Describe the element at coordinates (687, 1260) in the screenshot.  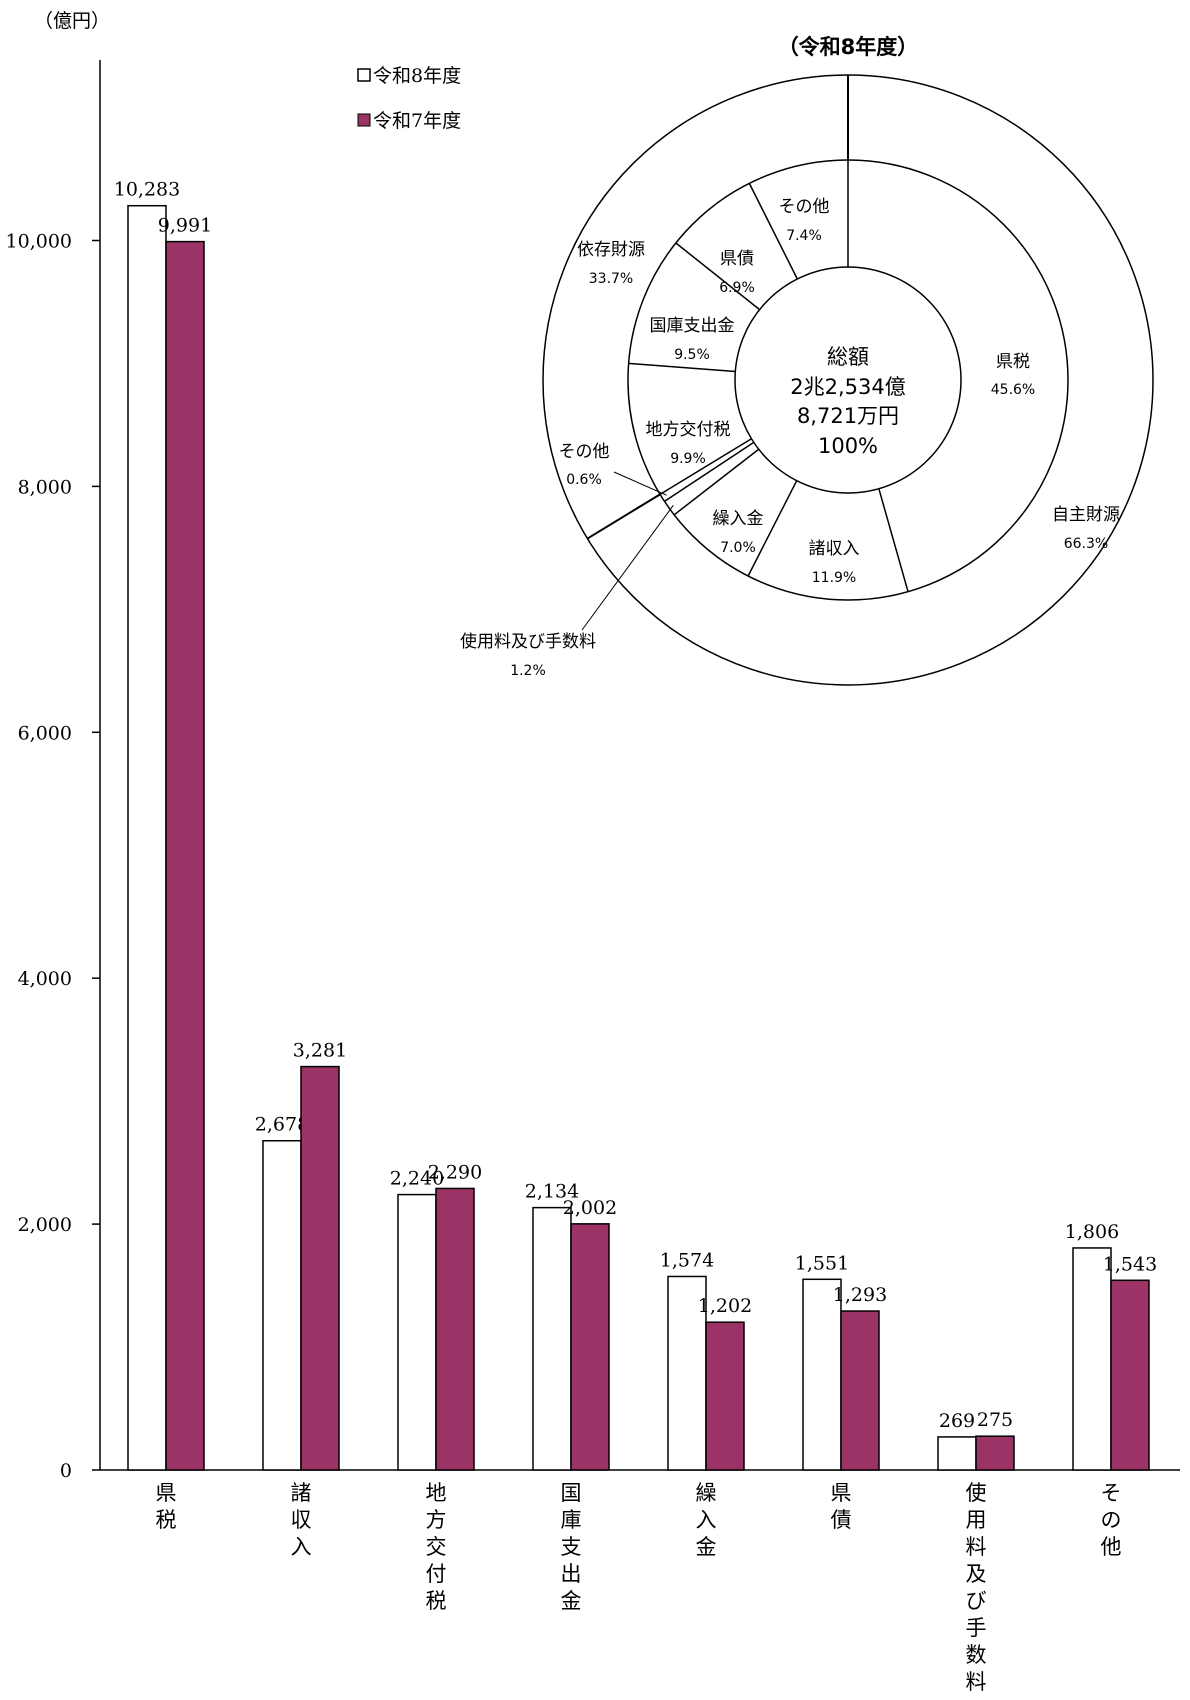
I see `bar-value-label-r8-4: 1,574` at that location.